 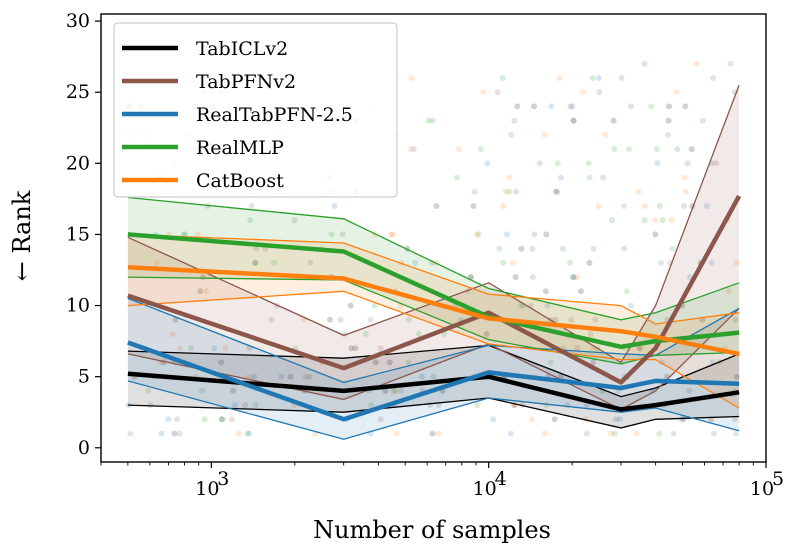 What do you see at coordinates (223, 479) in the screenshot?
I see `x-tick-exponent: 3` at bounding box center [223, 479].